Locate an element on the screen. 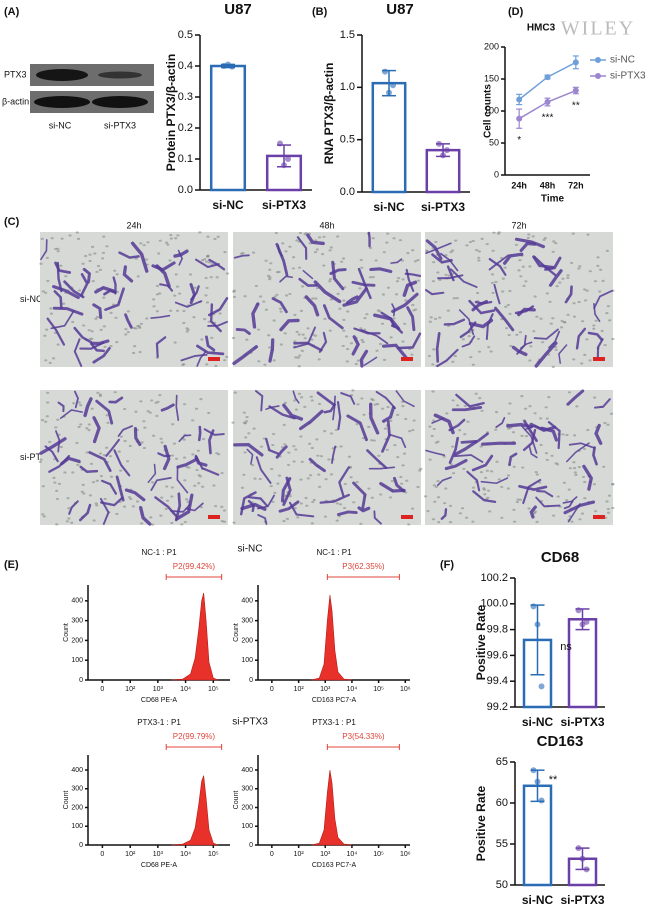  y-tick-label: 0.0 is located at coordinates (347, 192).